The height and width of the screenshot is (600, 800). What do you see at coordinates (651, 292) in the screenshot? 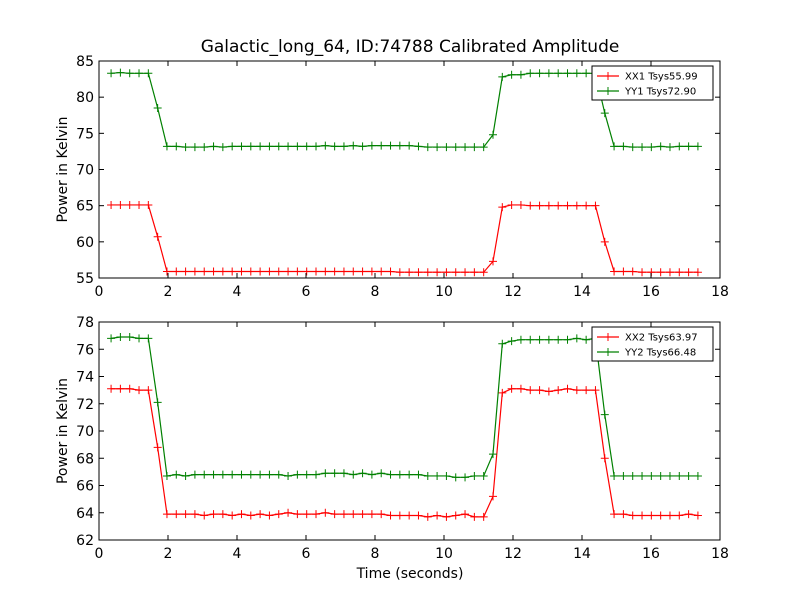
I see `x-tick-label: 16` at bounding box center [651, 292].